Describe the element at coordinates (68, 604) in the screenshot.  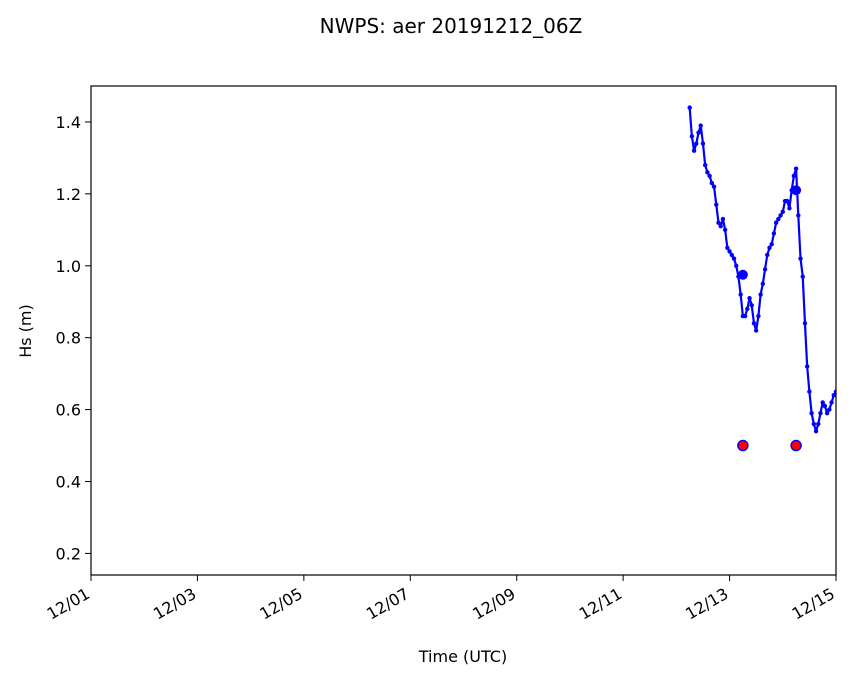
I see `x-tick-label: 12/01` at that location.